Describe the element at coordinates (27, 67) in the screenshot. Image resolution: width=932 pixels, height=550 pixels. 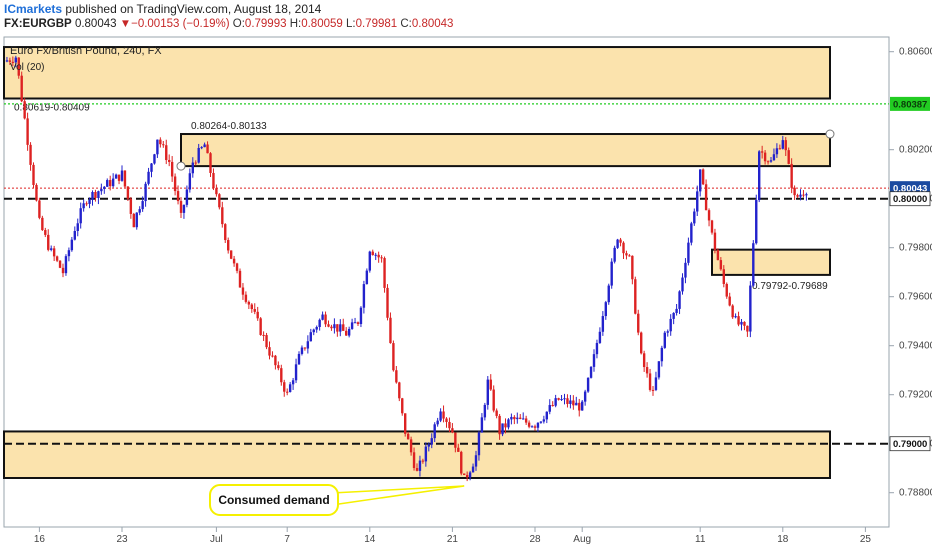
I see `volume-indicator-label: Vol (20)` at that location.